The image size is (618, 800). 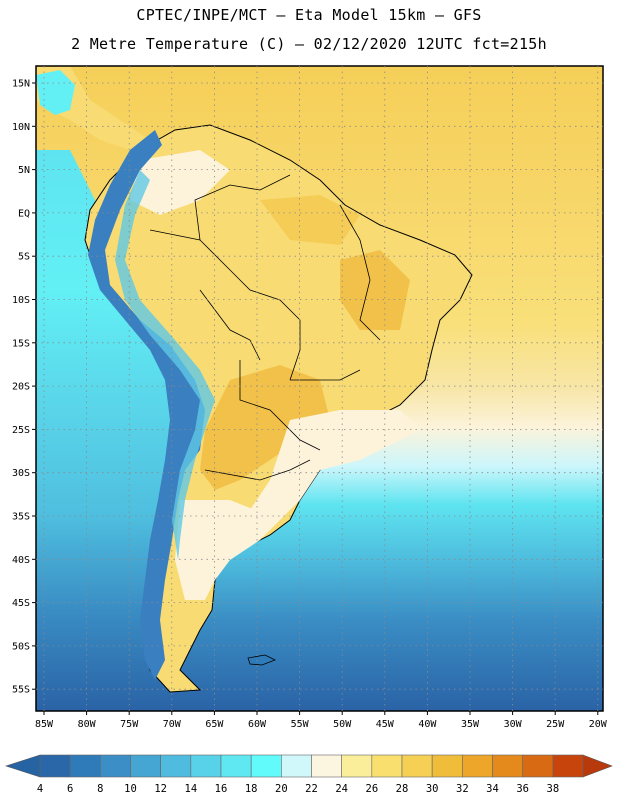 I want to click on colorbar-label: 6, so click(x=70, y=789).